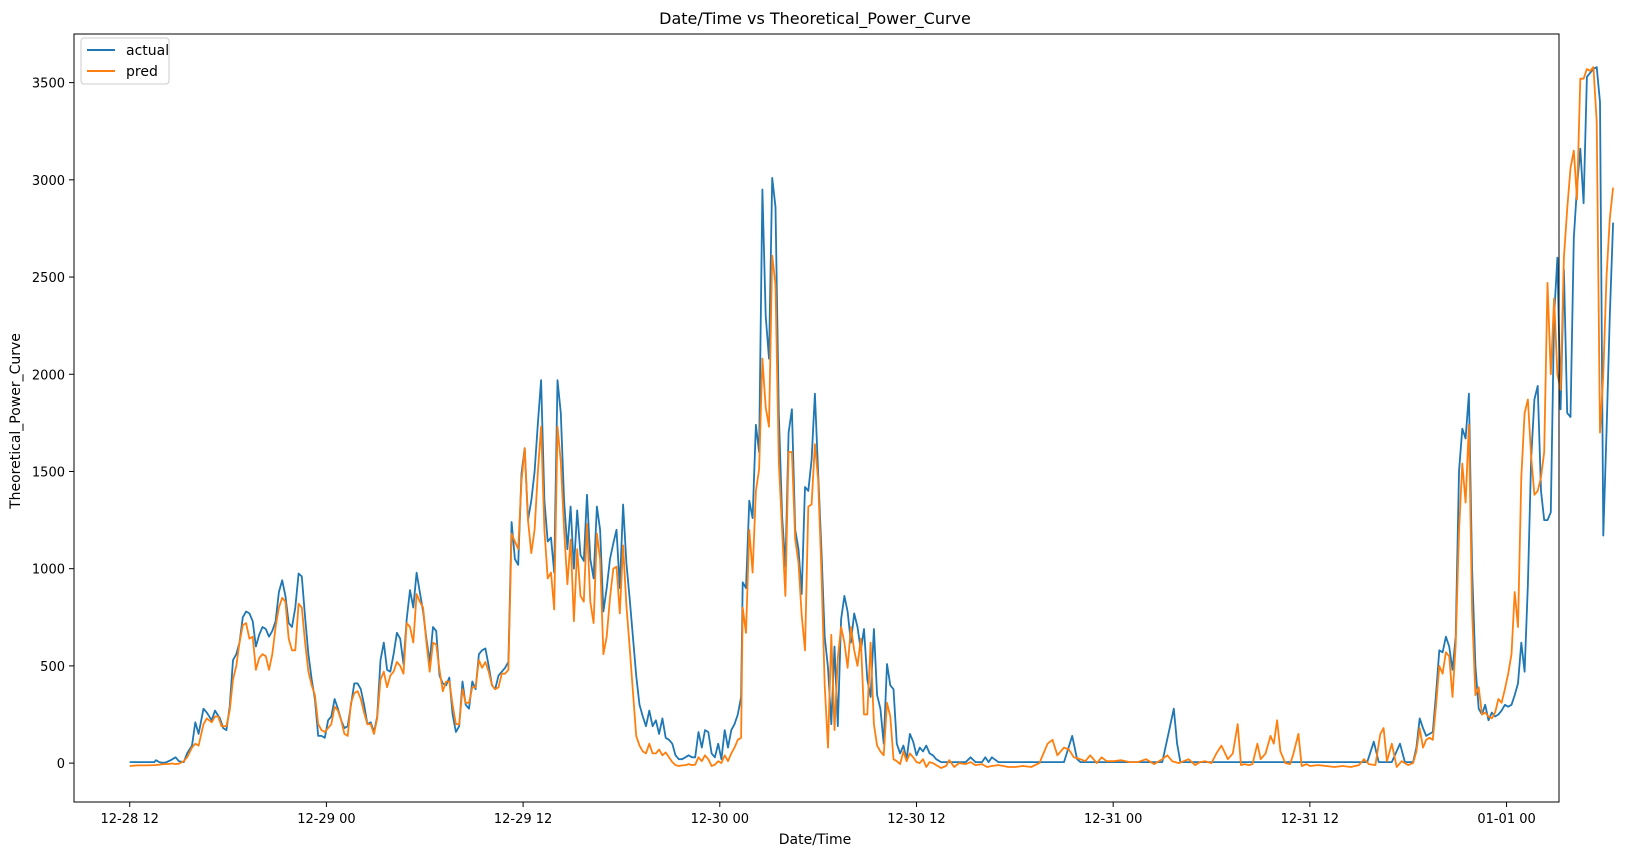 The width and height of the screenshot is (1634, 855). Describe the element at coordinates (916, 819) in the screenshot. I see `x-tick-label: 12-30 12` at that location.